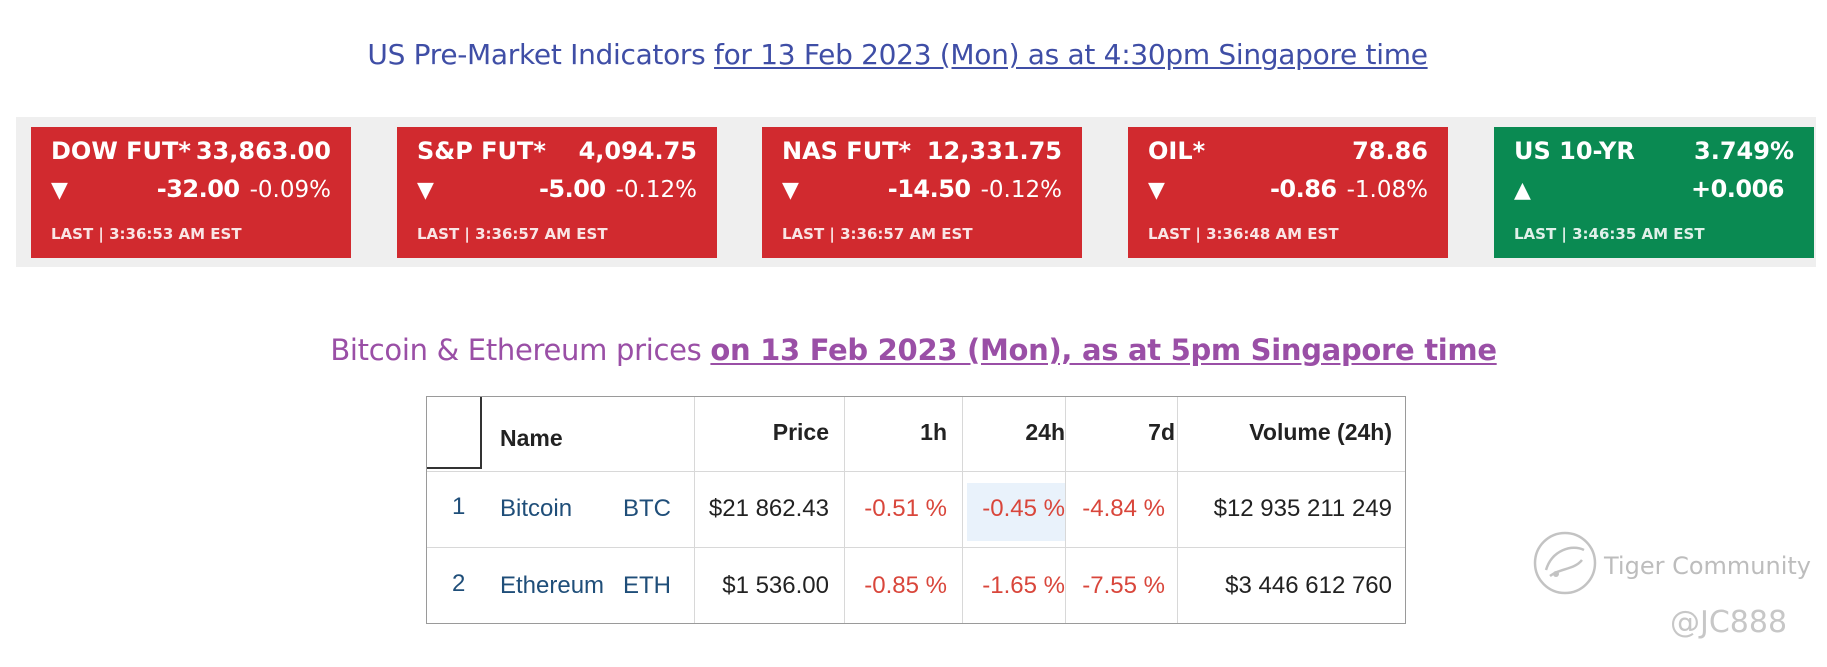 The width and height of the screenshot is (1827, 667). I want to click on header-7d: 7d, so click(1161, 432).